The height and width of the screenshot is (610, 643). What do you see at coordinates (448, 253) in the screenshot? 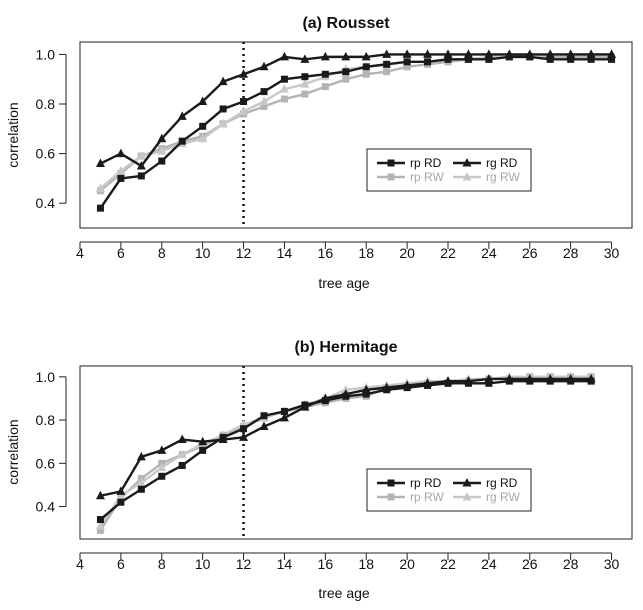
I see `x-tick-label: 22` at bounding box center [448, 253].